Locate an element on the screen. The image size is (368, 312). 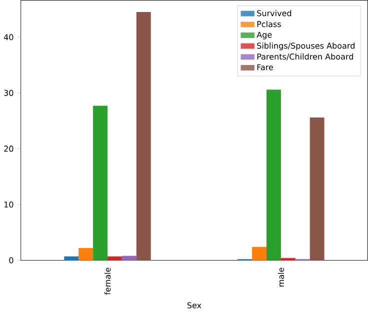
x-tick-label: male is located at coordinates (281, 277).